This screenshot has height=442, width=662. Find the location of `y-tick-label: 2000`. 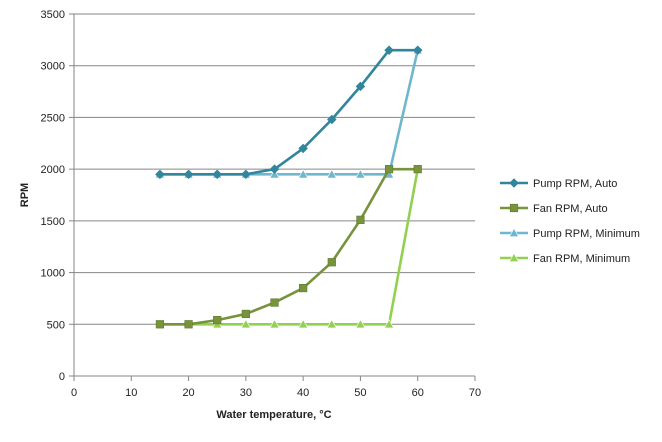

y-tick-label: 2000 is located at coordinates (53, 170).